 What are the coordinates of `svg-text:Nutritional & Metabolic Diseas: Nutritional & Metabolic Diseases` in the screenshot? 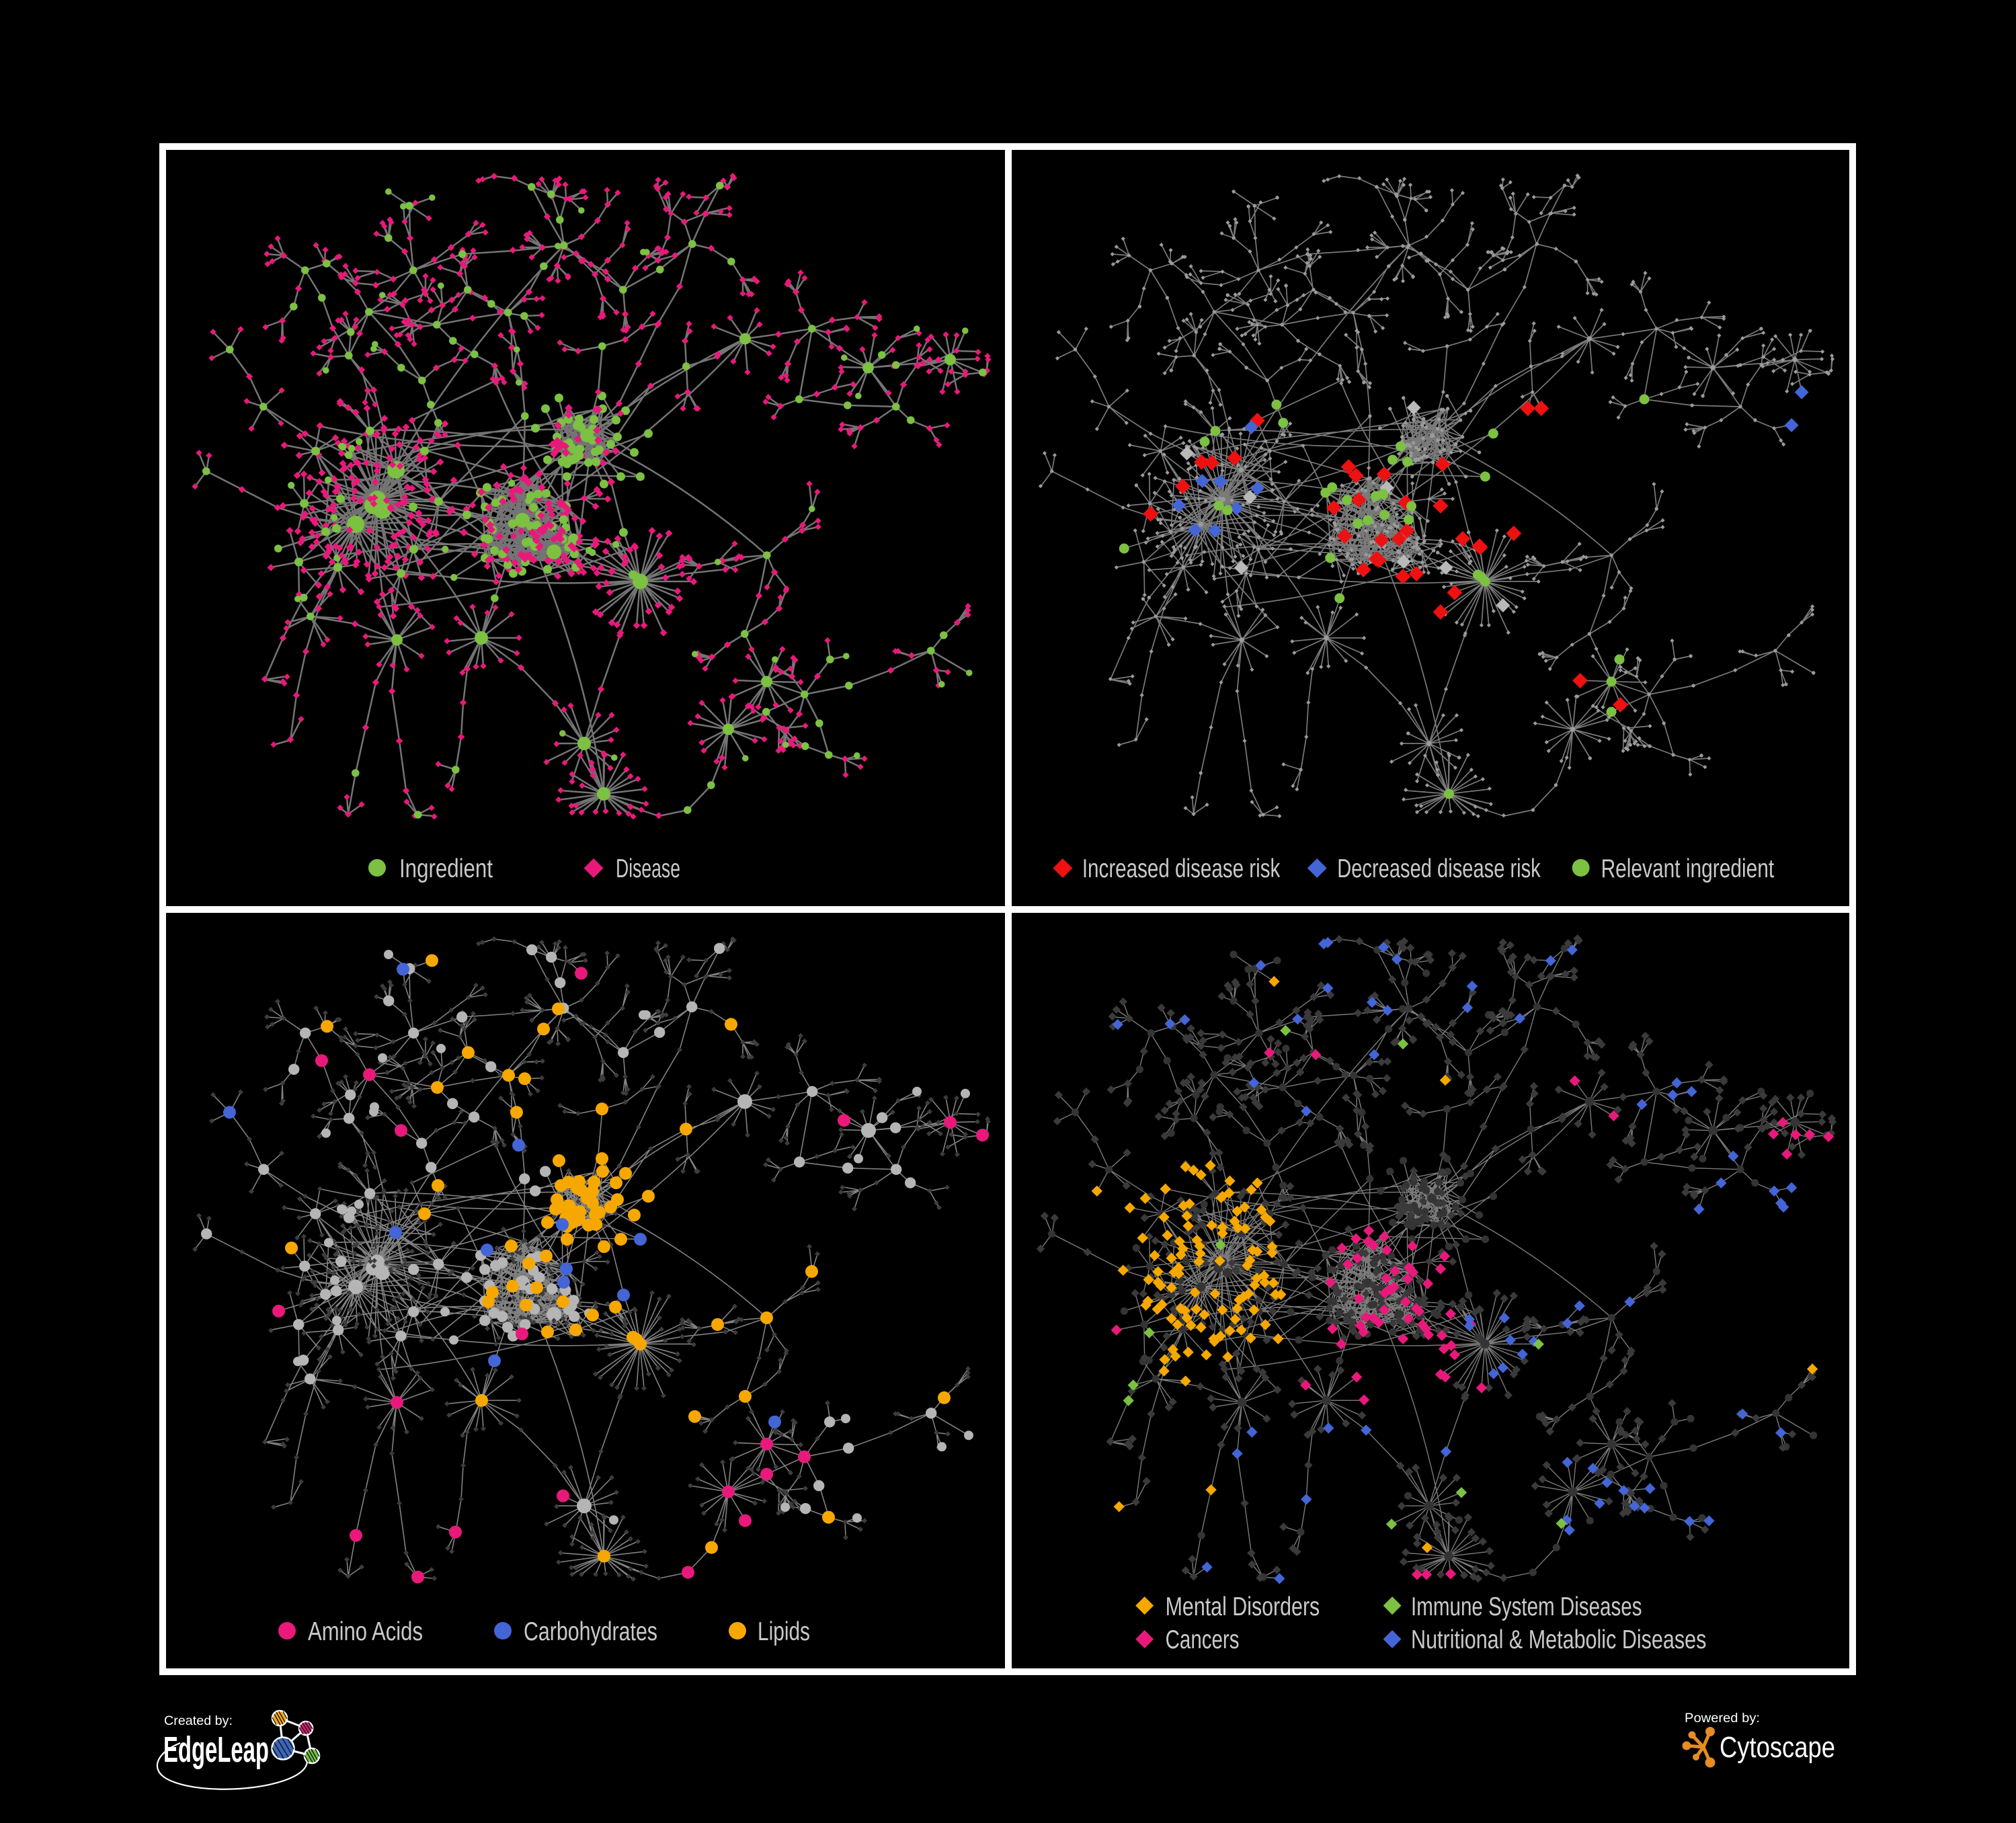 It's located at (1558, 1640).